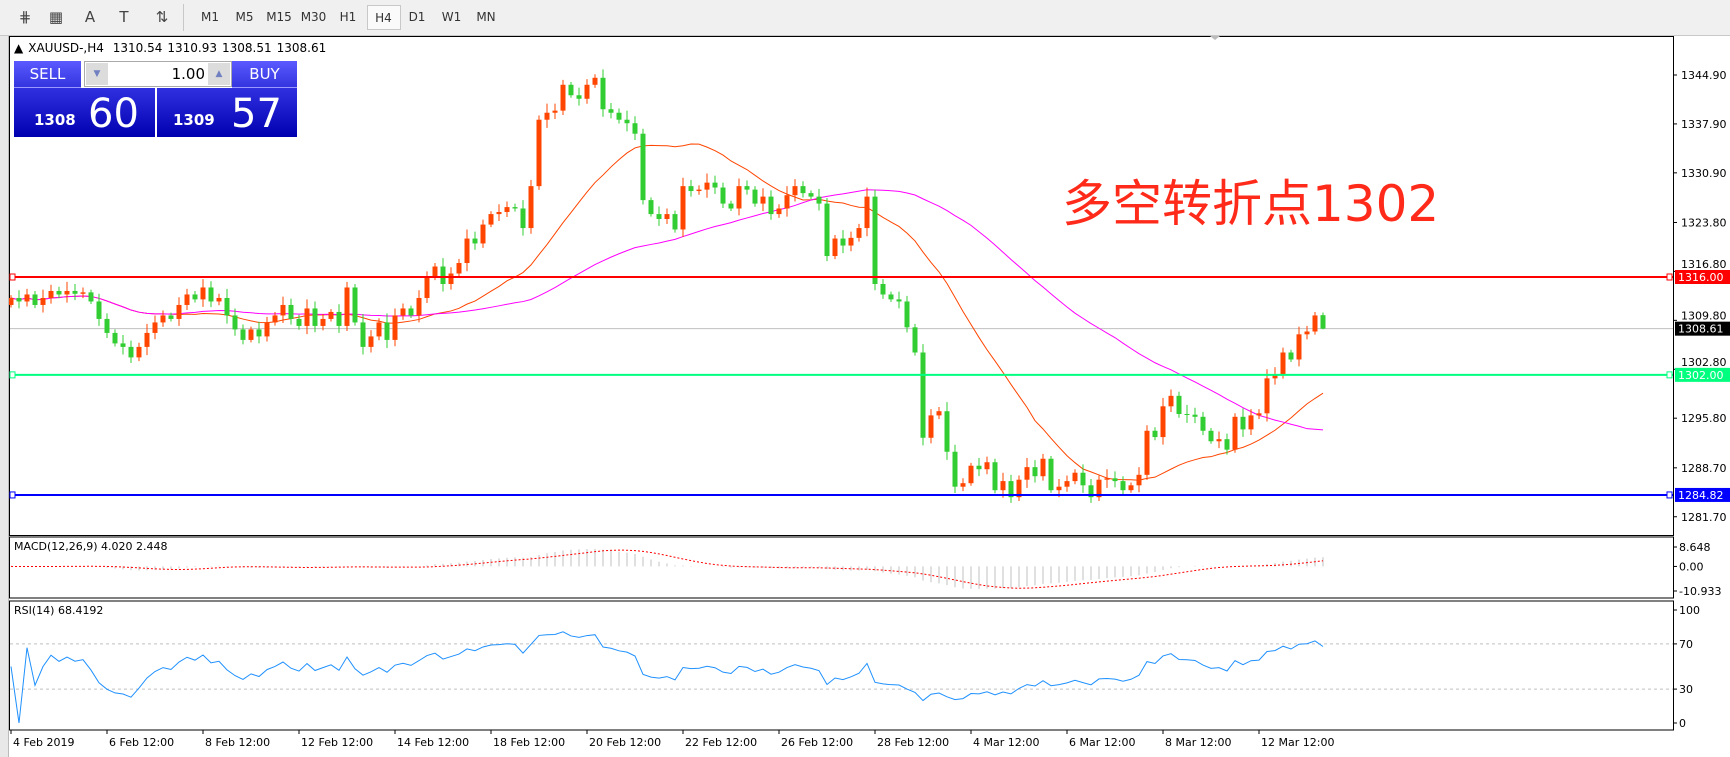 This screenshot has height=757, width=1730. Describe the element at coordinates (162, 17) in the screenshot. I see `arrows-icon: ⇅` at that location.